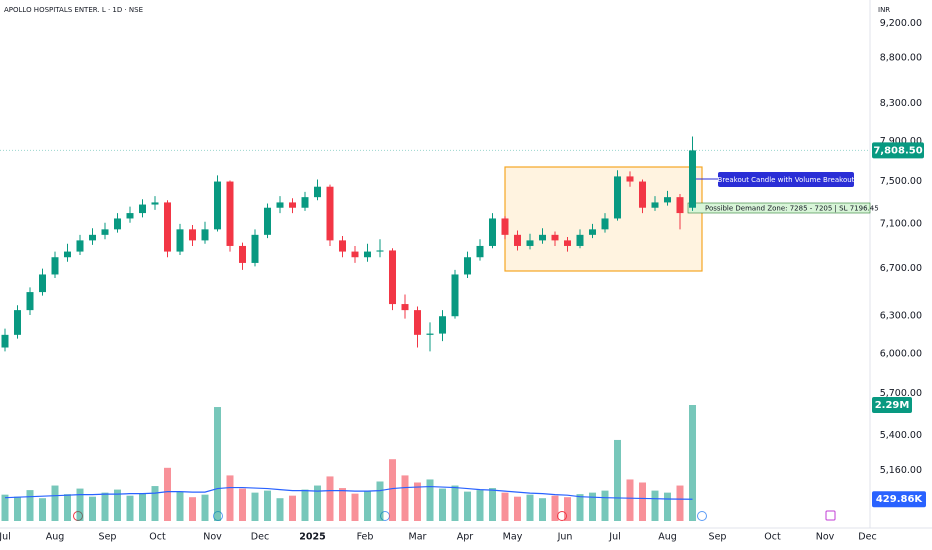 The height and width of the screenshot is (550, 932). I want to click on y-tick-label: 5,400.00, so click(901, 435).